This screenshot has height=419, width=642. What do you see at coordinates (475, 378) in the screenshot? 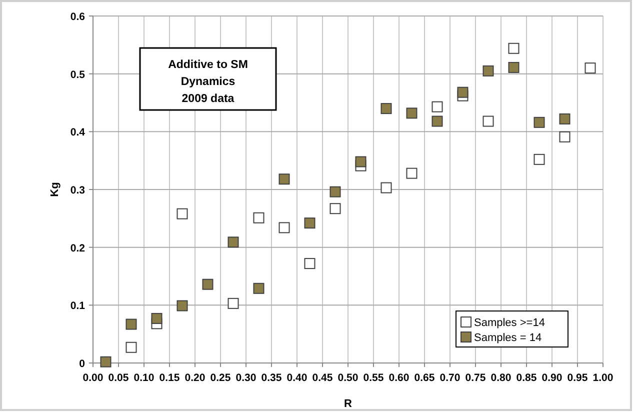
I see `x-tick-label: 0.75` at bounding box center [475, 378].